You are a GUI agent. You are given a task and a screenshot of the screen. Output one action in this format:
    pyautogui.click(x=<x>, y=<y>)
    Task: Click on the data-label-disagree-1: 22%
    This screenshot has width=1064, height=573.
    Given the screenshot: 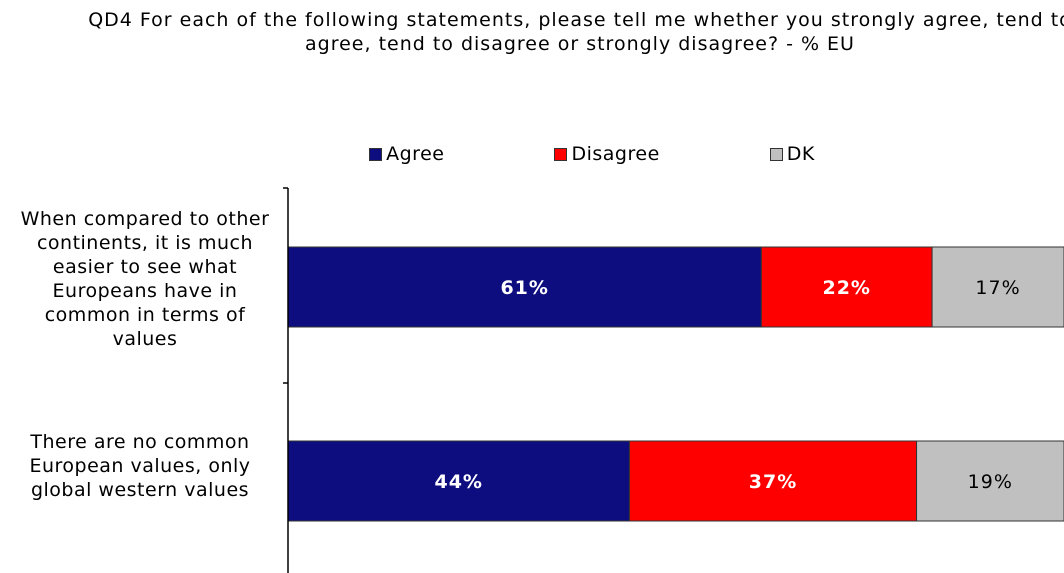 What is the action you would take?
    pyautogui.click(x=846, y=288)
    